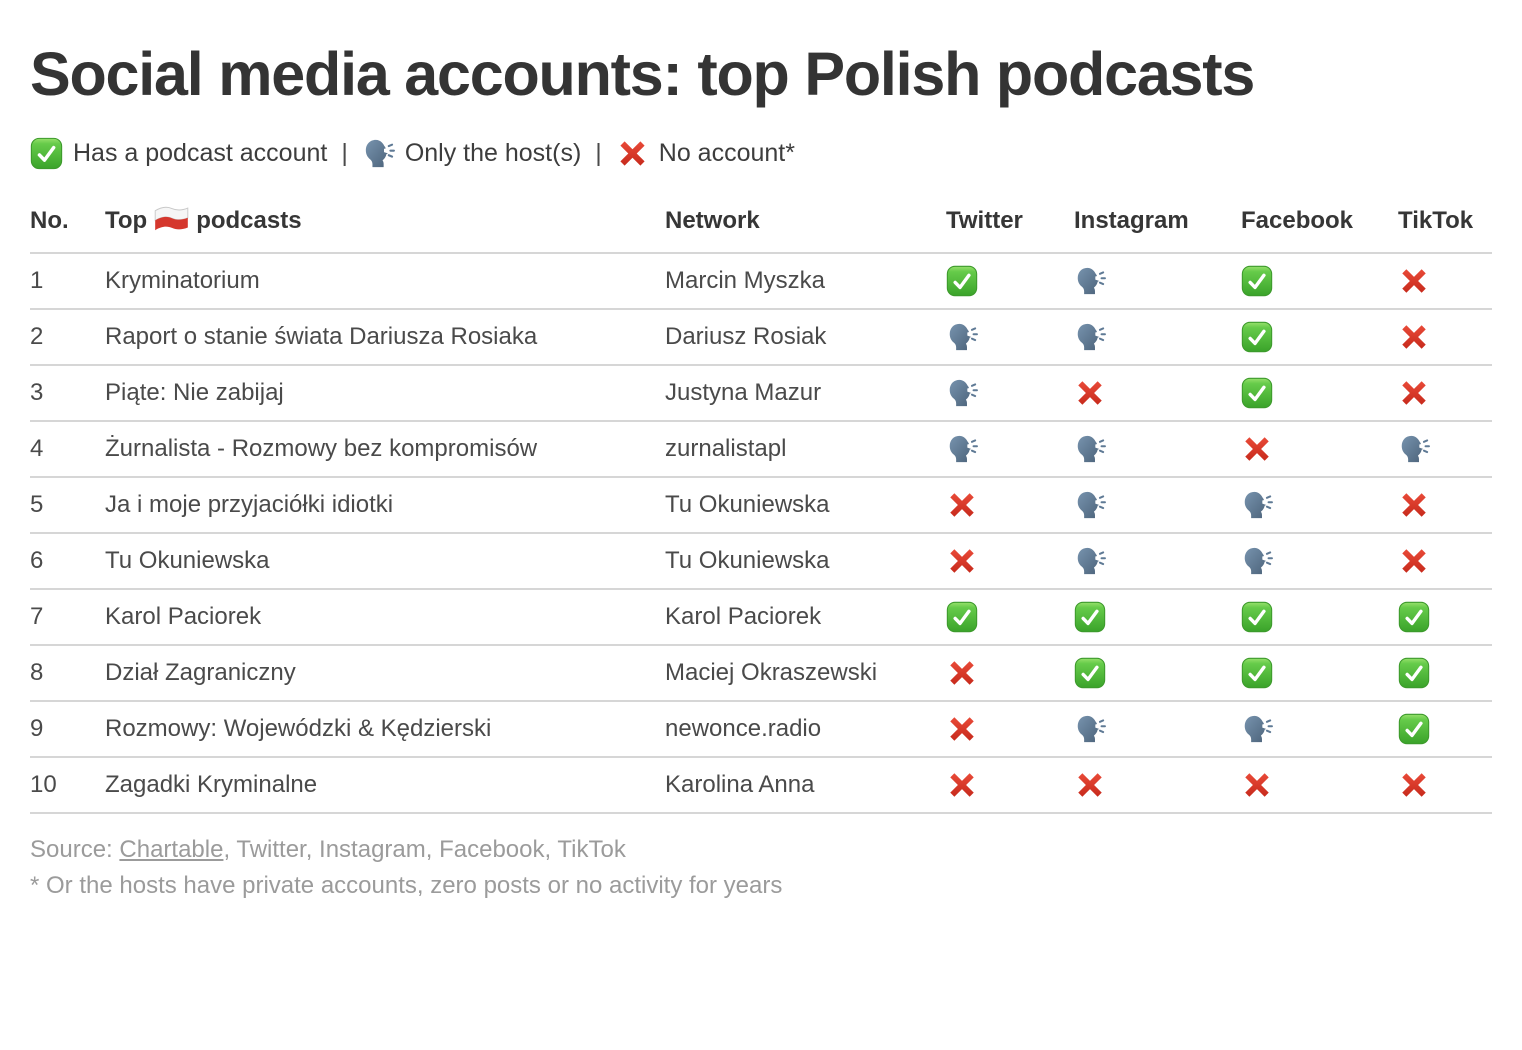 The image size is (1522, 1050). Describe the element at coordinates (385, 673) in the screenshot. I see `podcast-name: Dział Zagraniczny` at that location.